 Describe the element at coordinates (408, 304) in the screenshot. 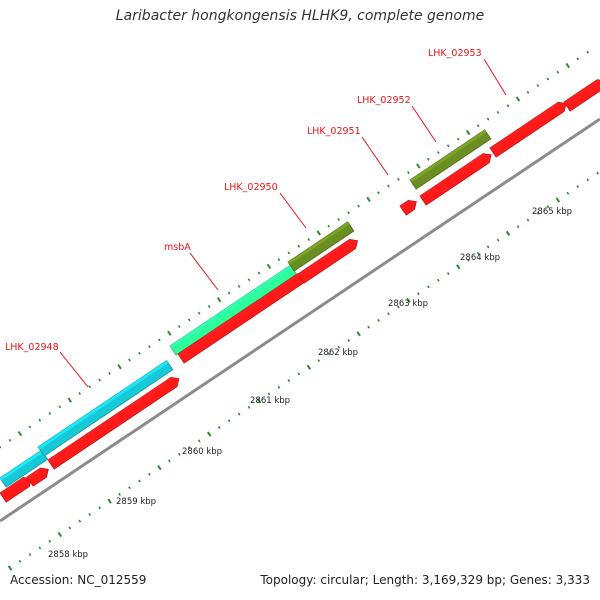

I see `kbp-label: 2863 kbp` at that location.